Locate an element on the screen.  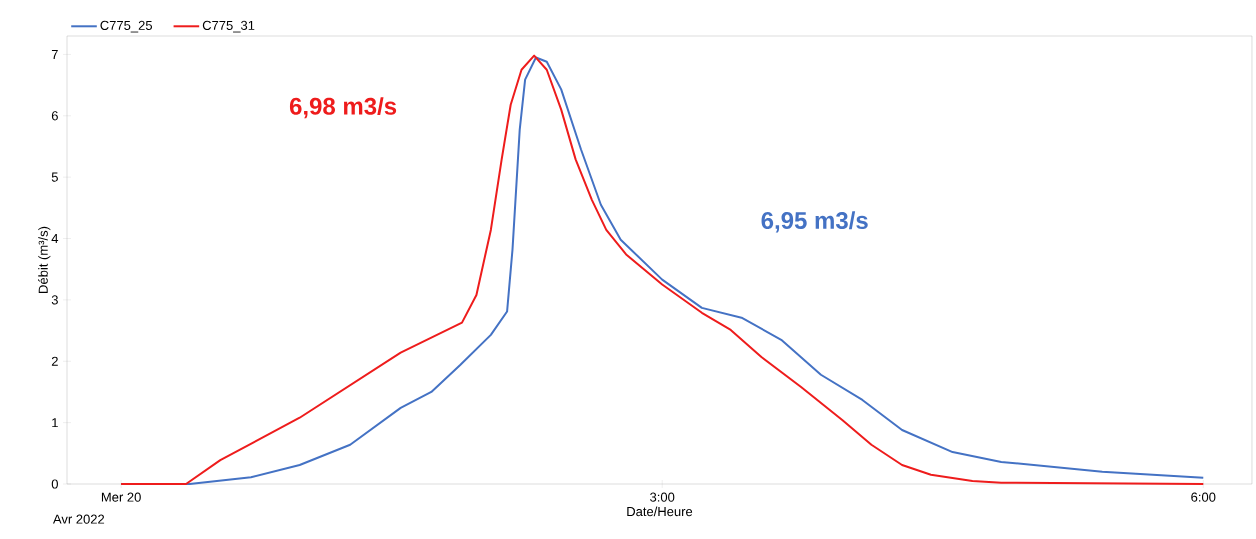
x-tick-label: 3:00 is located at coordinates (662, 497).